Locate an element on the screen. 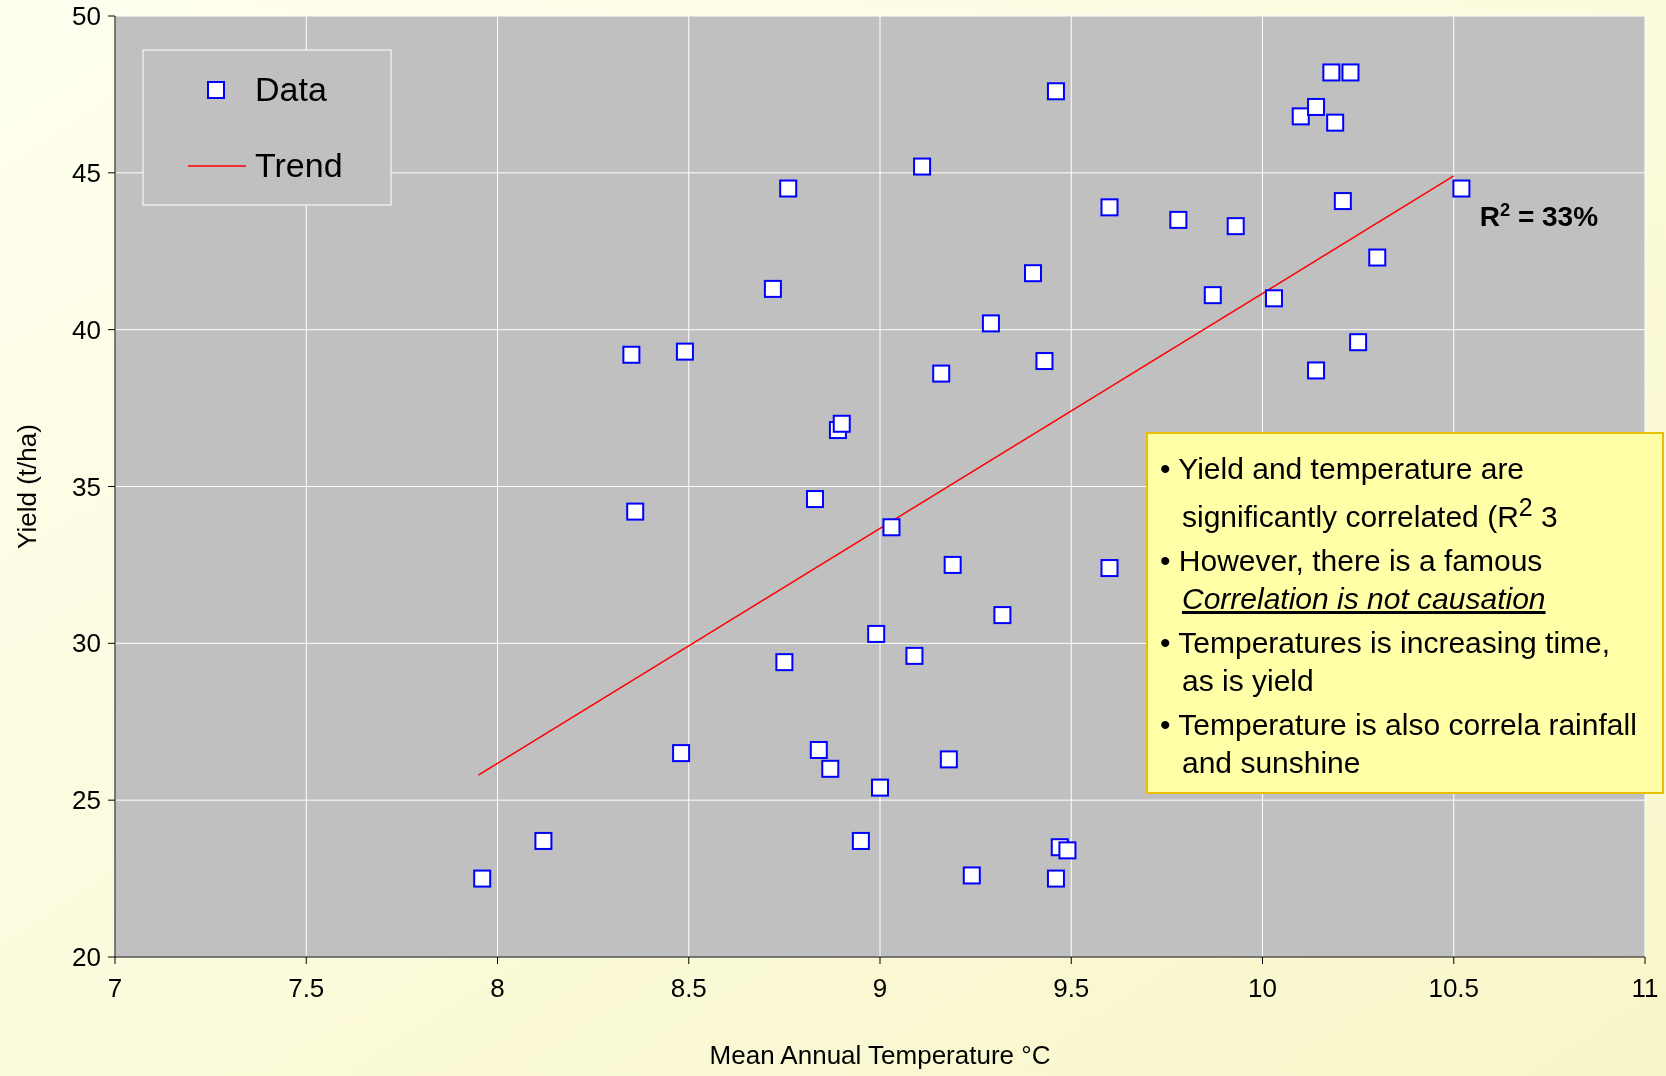 This screenshot has height=1076, width=1666. x-tick-label: 7.5 is located at coordinates (306, 988).